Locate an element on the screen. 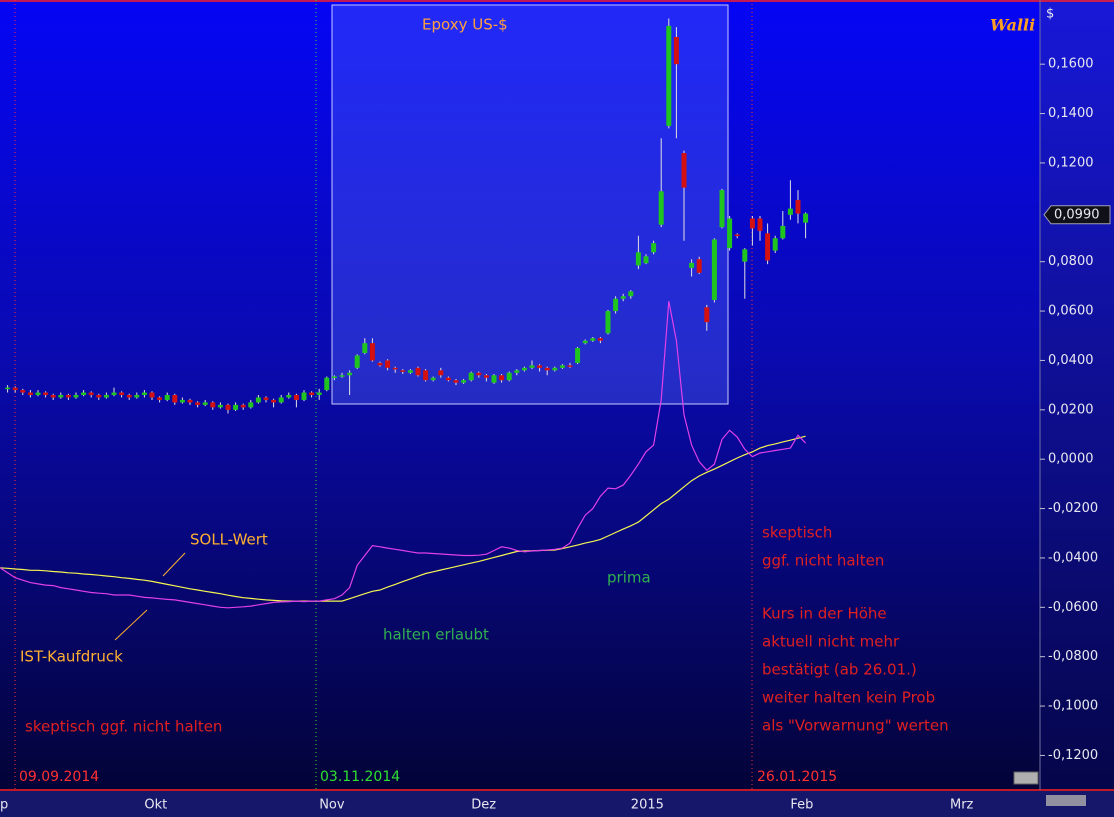 The height and width of the screenshot is (817, 1114). x-tick-label: p is located at coordinates (4, 805).